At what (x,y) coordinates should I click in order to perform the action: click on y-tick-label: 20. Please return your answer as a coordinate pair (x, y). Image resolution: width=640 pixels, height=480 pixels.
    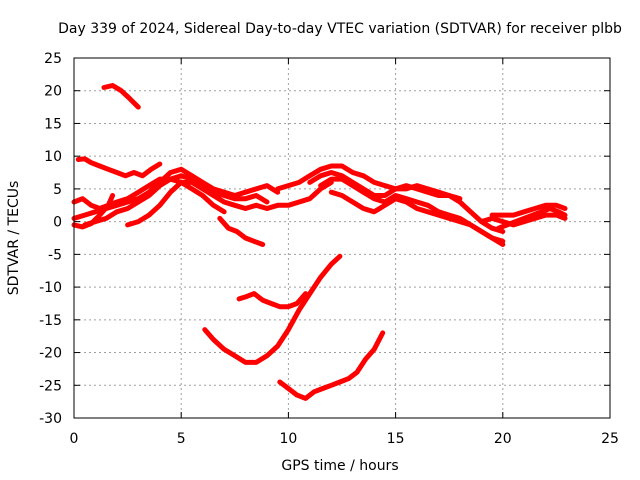
    Looking at the image, I should click on (53, 92).